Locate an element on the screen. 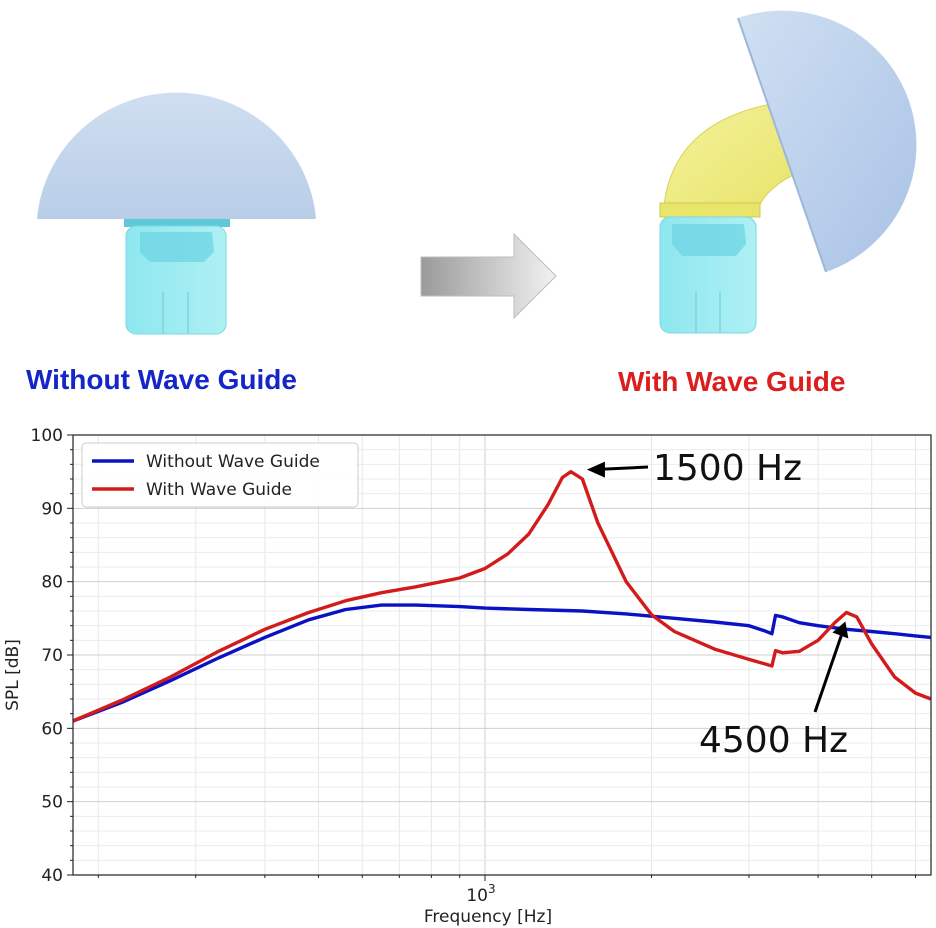 The width and height of the screenshot is (936, 928). driver-top is located at coordinates (177, 223).